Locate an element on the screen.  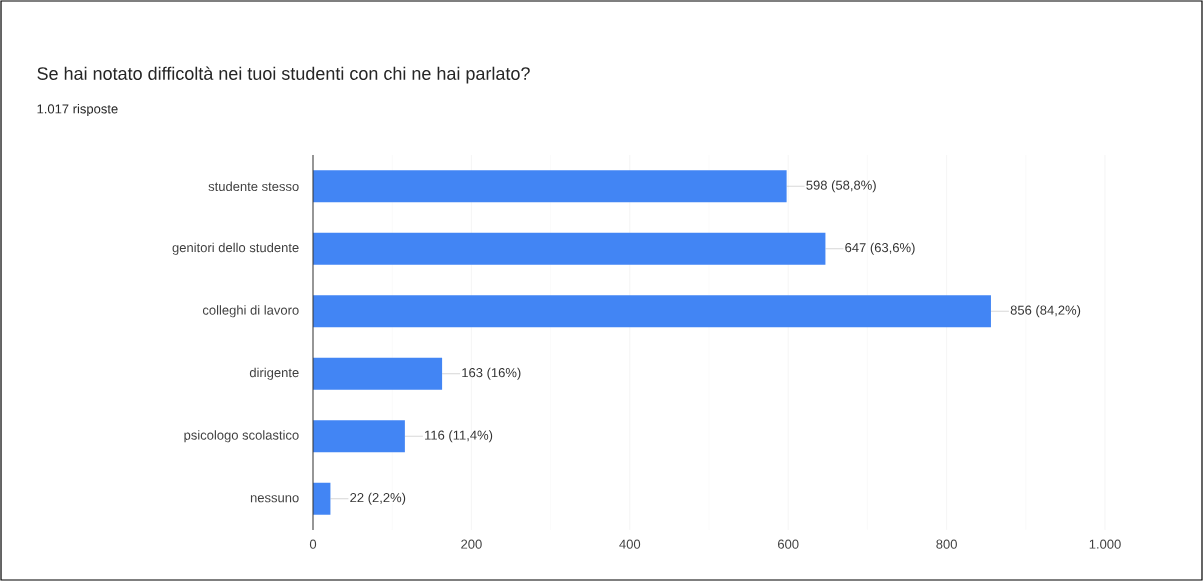
chart-title: Se hai notato difficoltà nei tuoi studenti con chi ne hai parlato? is located at coordinates (283, 75).